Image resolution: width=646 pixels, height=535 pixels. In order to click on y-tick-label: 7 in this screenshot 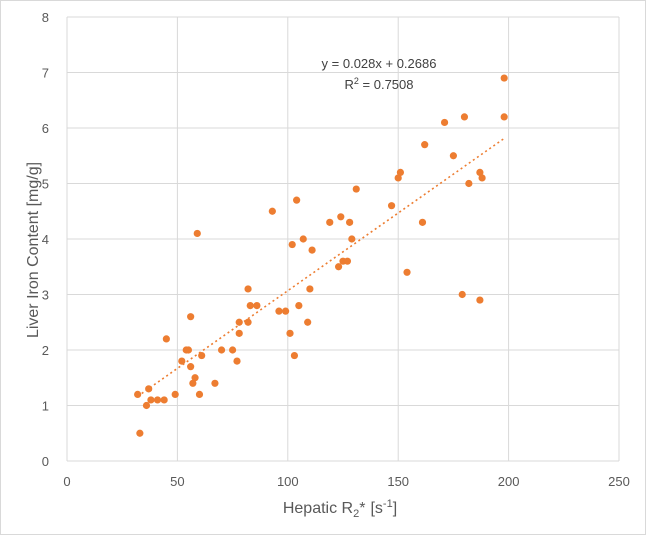, I will do `click(45, 73)`.